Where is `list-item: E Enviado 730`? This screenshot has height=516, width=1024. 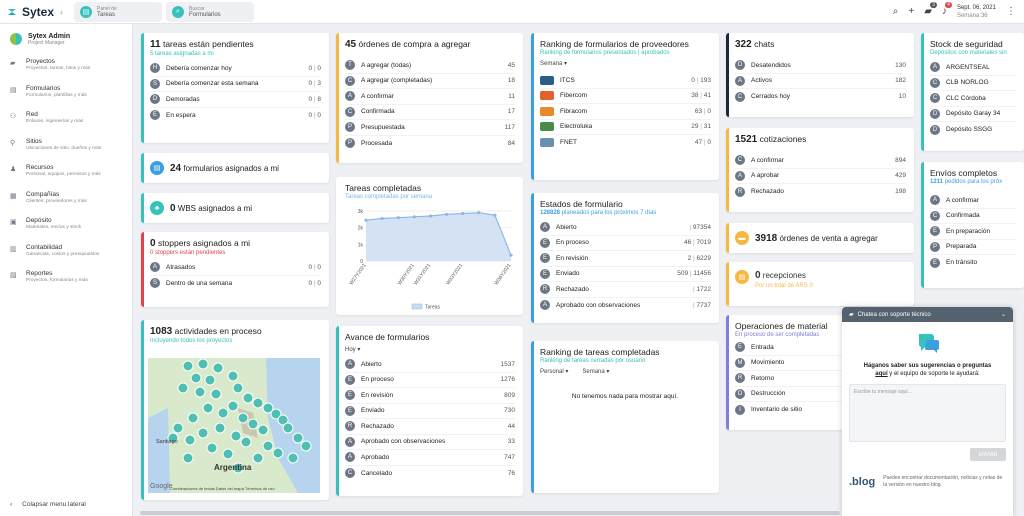 list-item: E Enviado 730 is located at coordinates (430, 411).